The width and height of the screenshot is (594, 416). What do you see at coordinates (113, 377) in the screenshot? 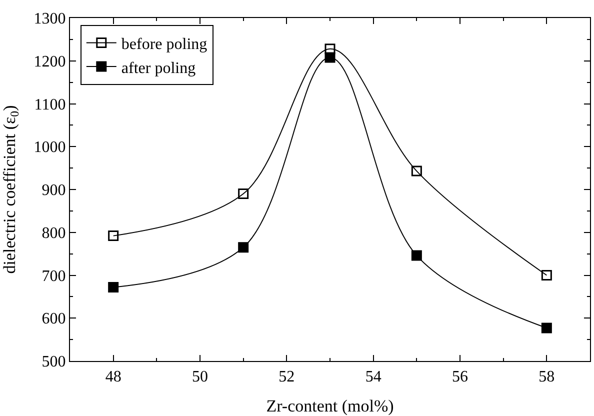
I see `x-tick-label: 48` at bounding box center [113, 377].